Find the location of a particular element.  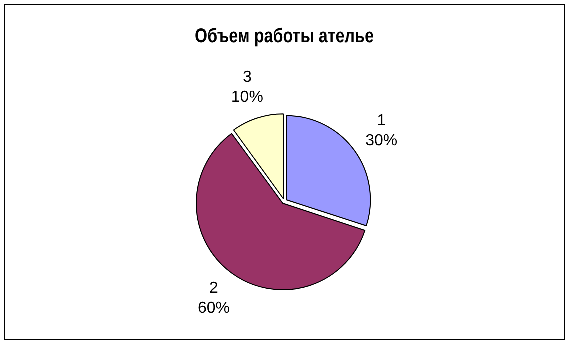

data-label: 10% is located at coordinates (247, 97).